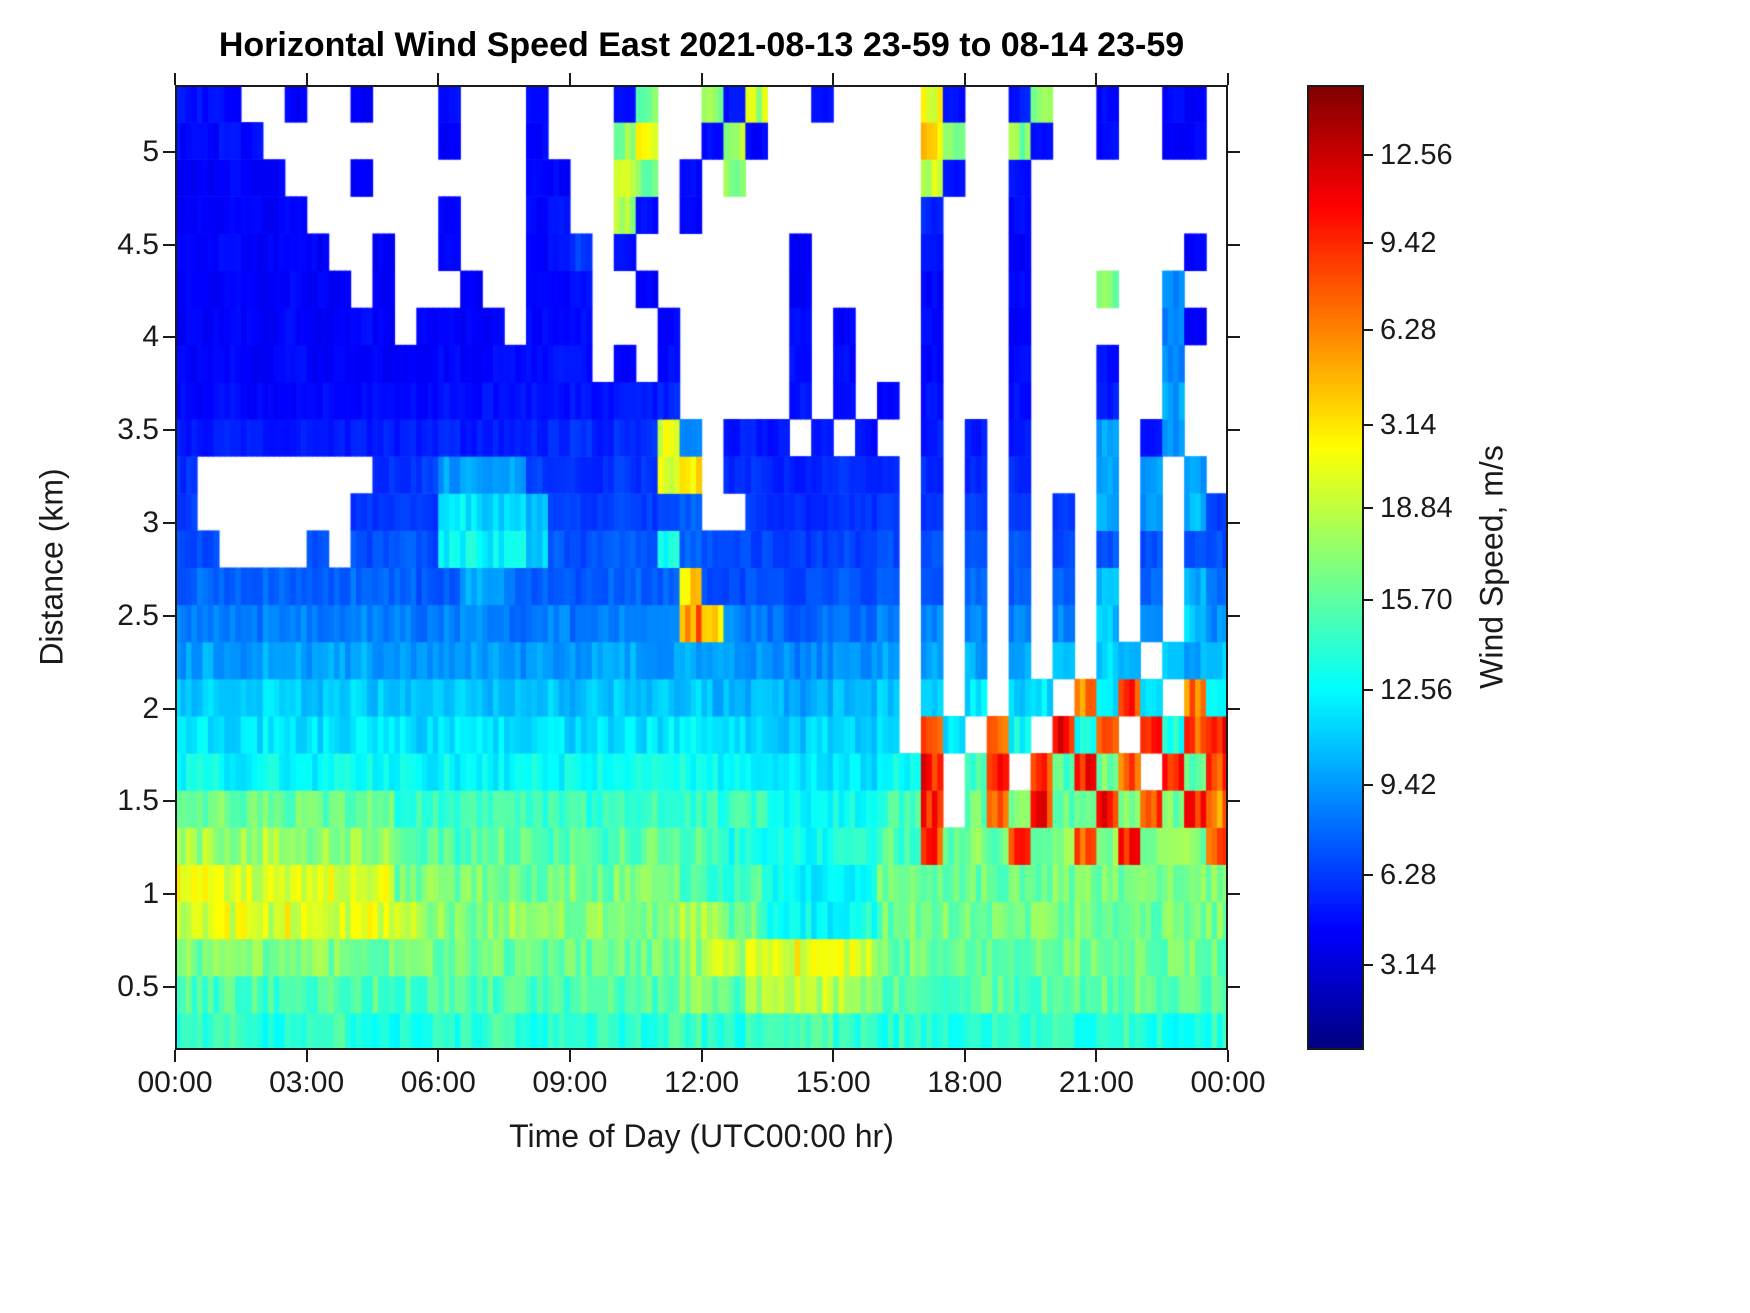  Describe the element at coordinates (150, 337) in the screenshot. I see `y-tick-label: 4` at that location.